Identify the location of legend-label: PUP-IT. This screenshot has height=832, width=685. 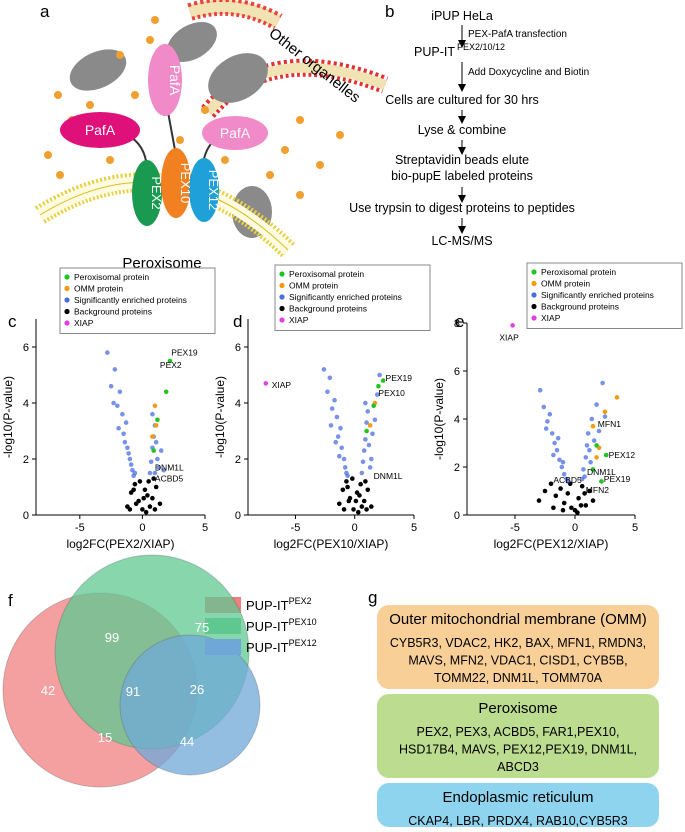
(267, 647).